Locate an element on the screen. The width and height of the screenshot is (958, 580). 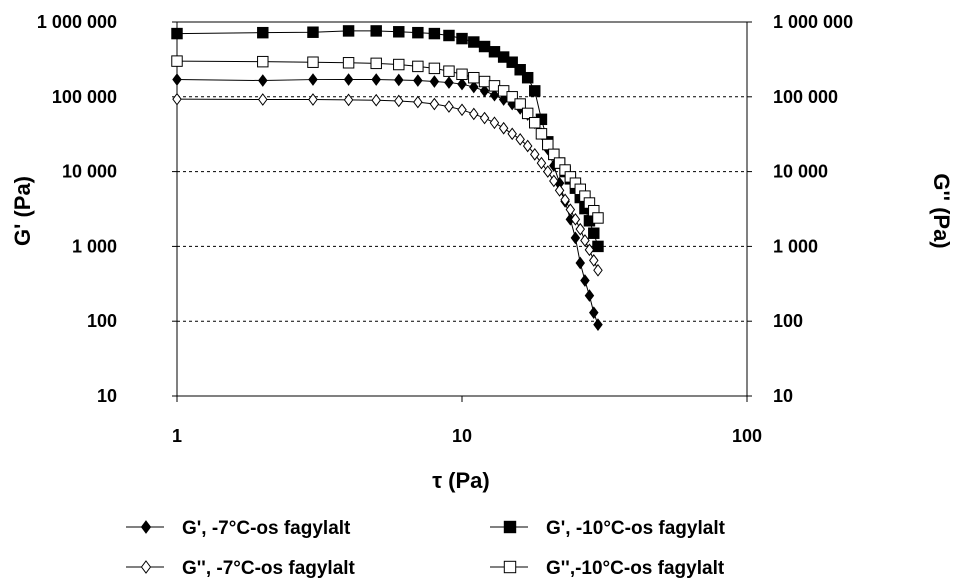
y-tick-label-right: 100 is located at coordinates (788, 321).